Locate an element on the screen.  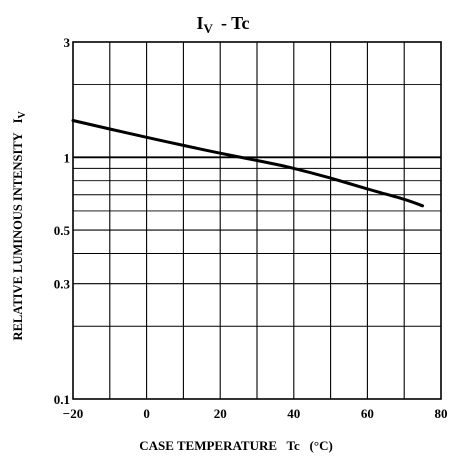
y-axis-label-main: RELATIVE LUMINOUS INTENSITY I is located at coordinates (18, 229).